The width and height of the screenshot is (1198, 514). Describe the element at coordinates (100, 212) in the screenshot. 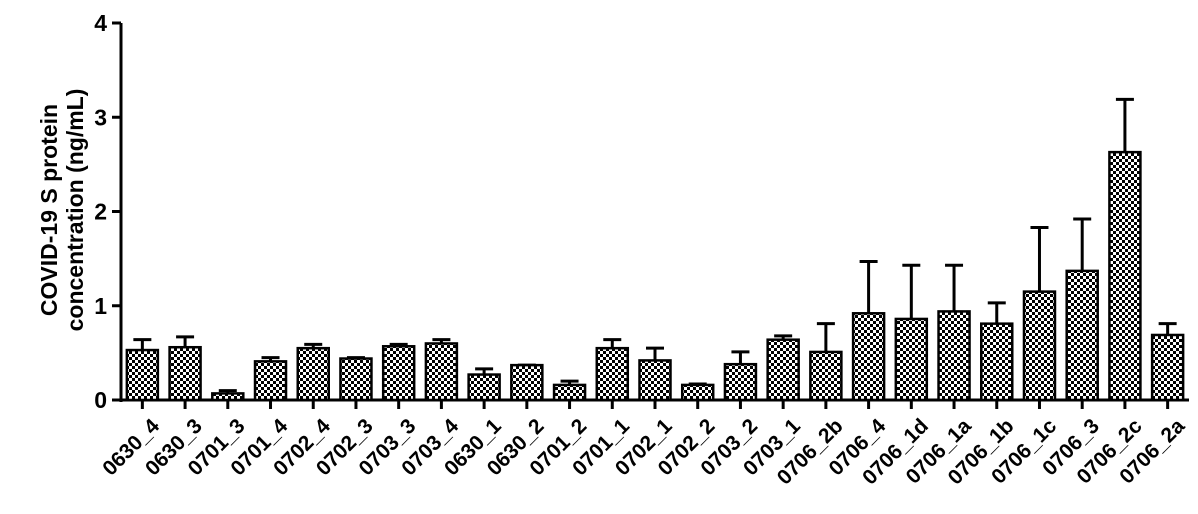

I see `y-tick-label: 2` at that location.